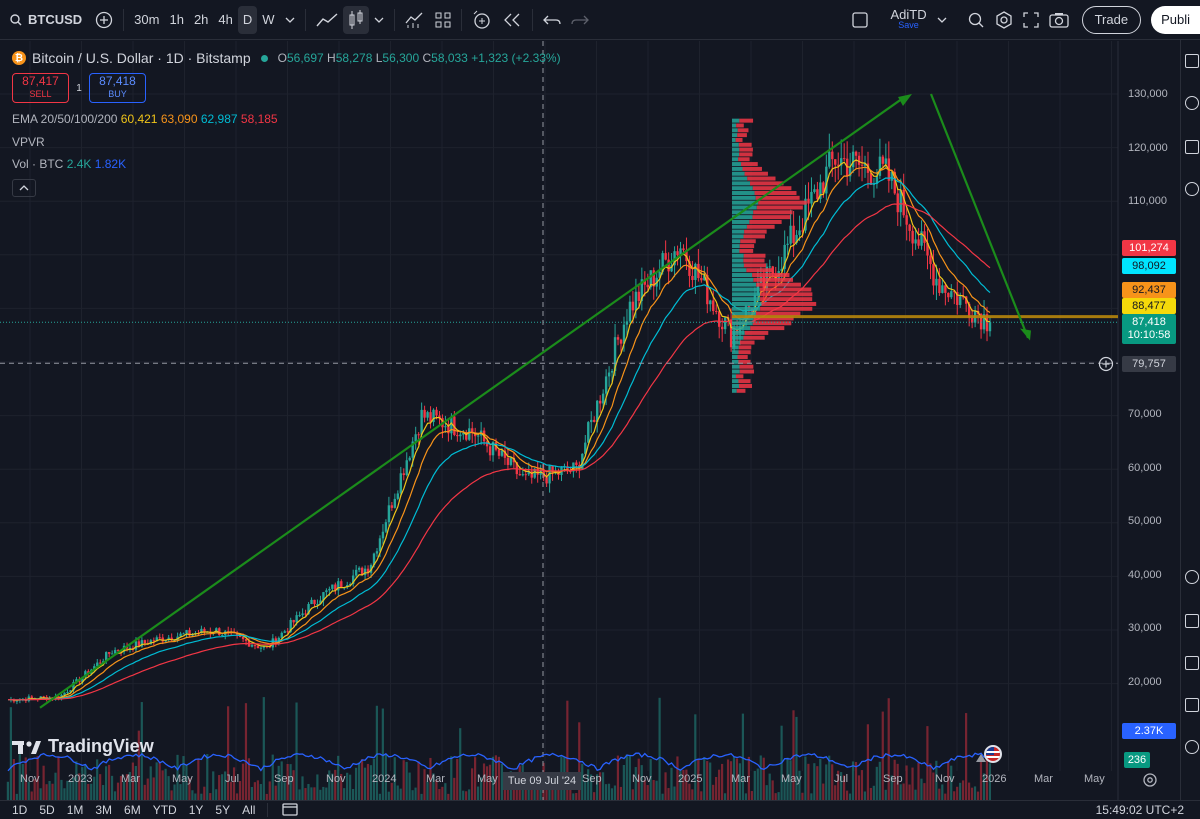 This screenshot has height=819, width=1200. What do you see at coordinates (355, 19) in the screenshot?
I see `candles-button` at bounding box center [355, 19].